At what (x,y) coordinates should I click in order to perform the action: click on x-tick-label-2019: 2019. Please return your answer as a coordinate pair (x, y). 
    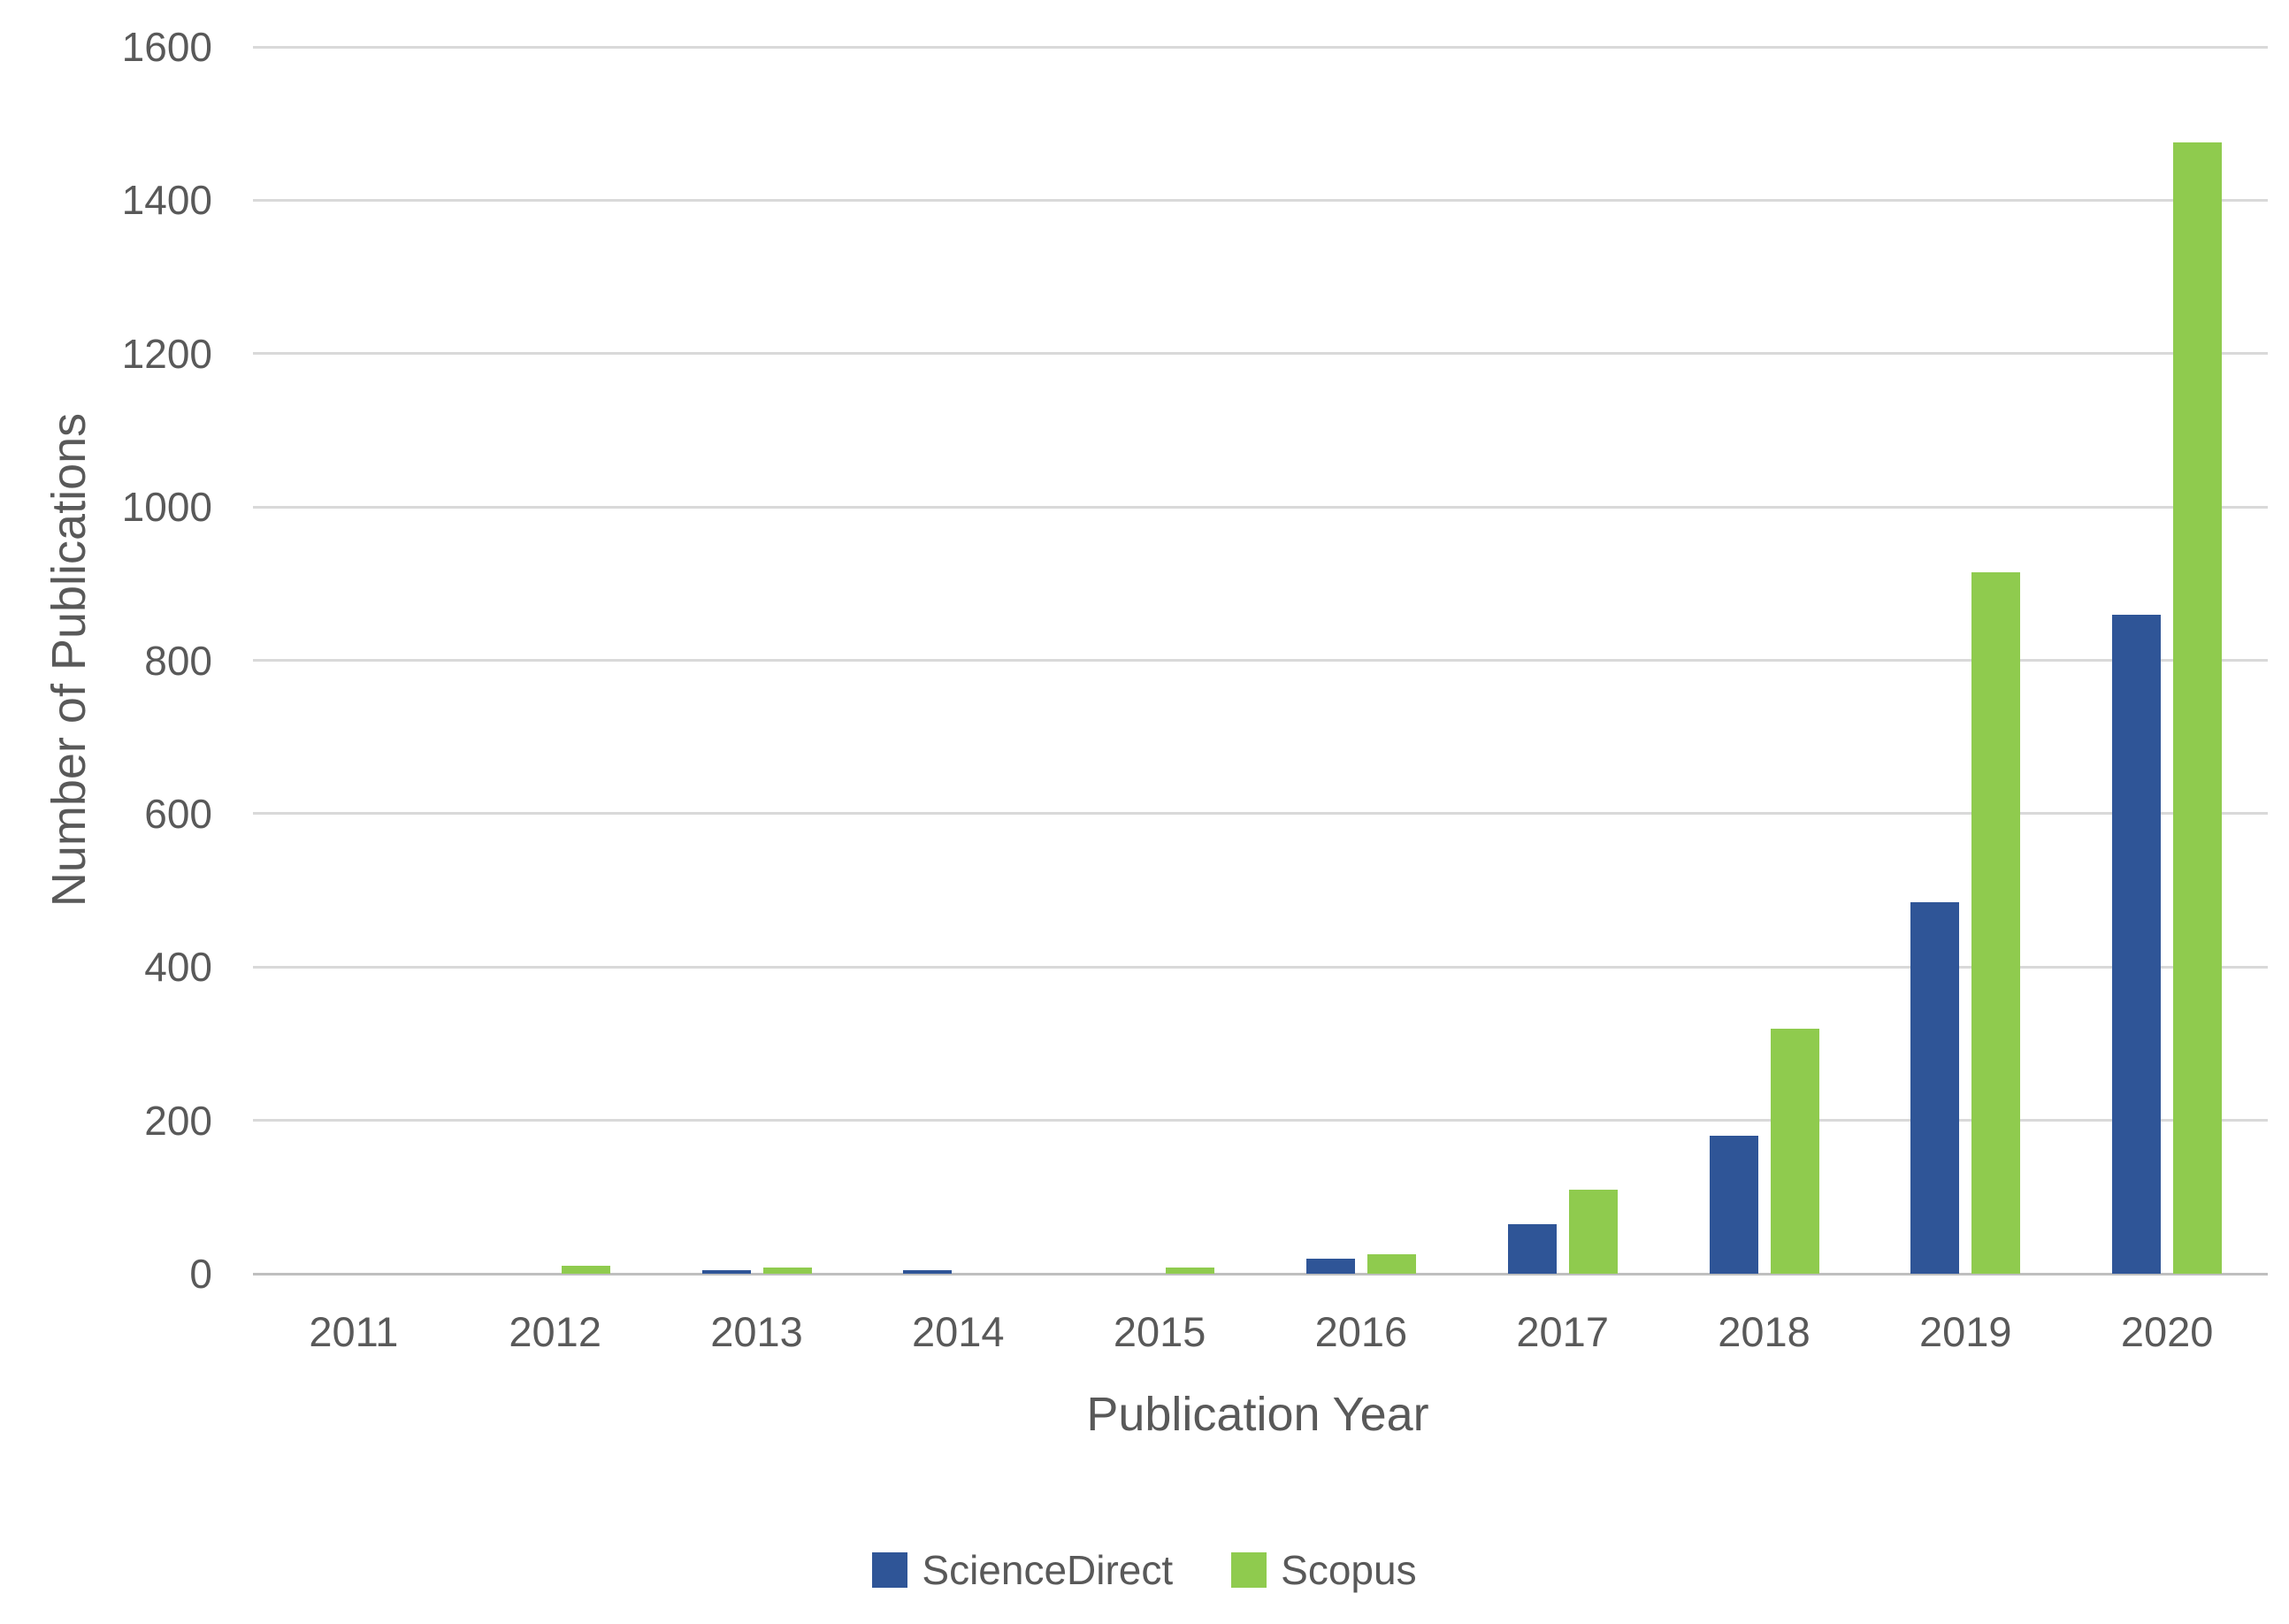
    Looking at the image, I should click on (1966, 1331).